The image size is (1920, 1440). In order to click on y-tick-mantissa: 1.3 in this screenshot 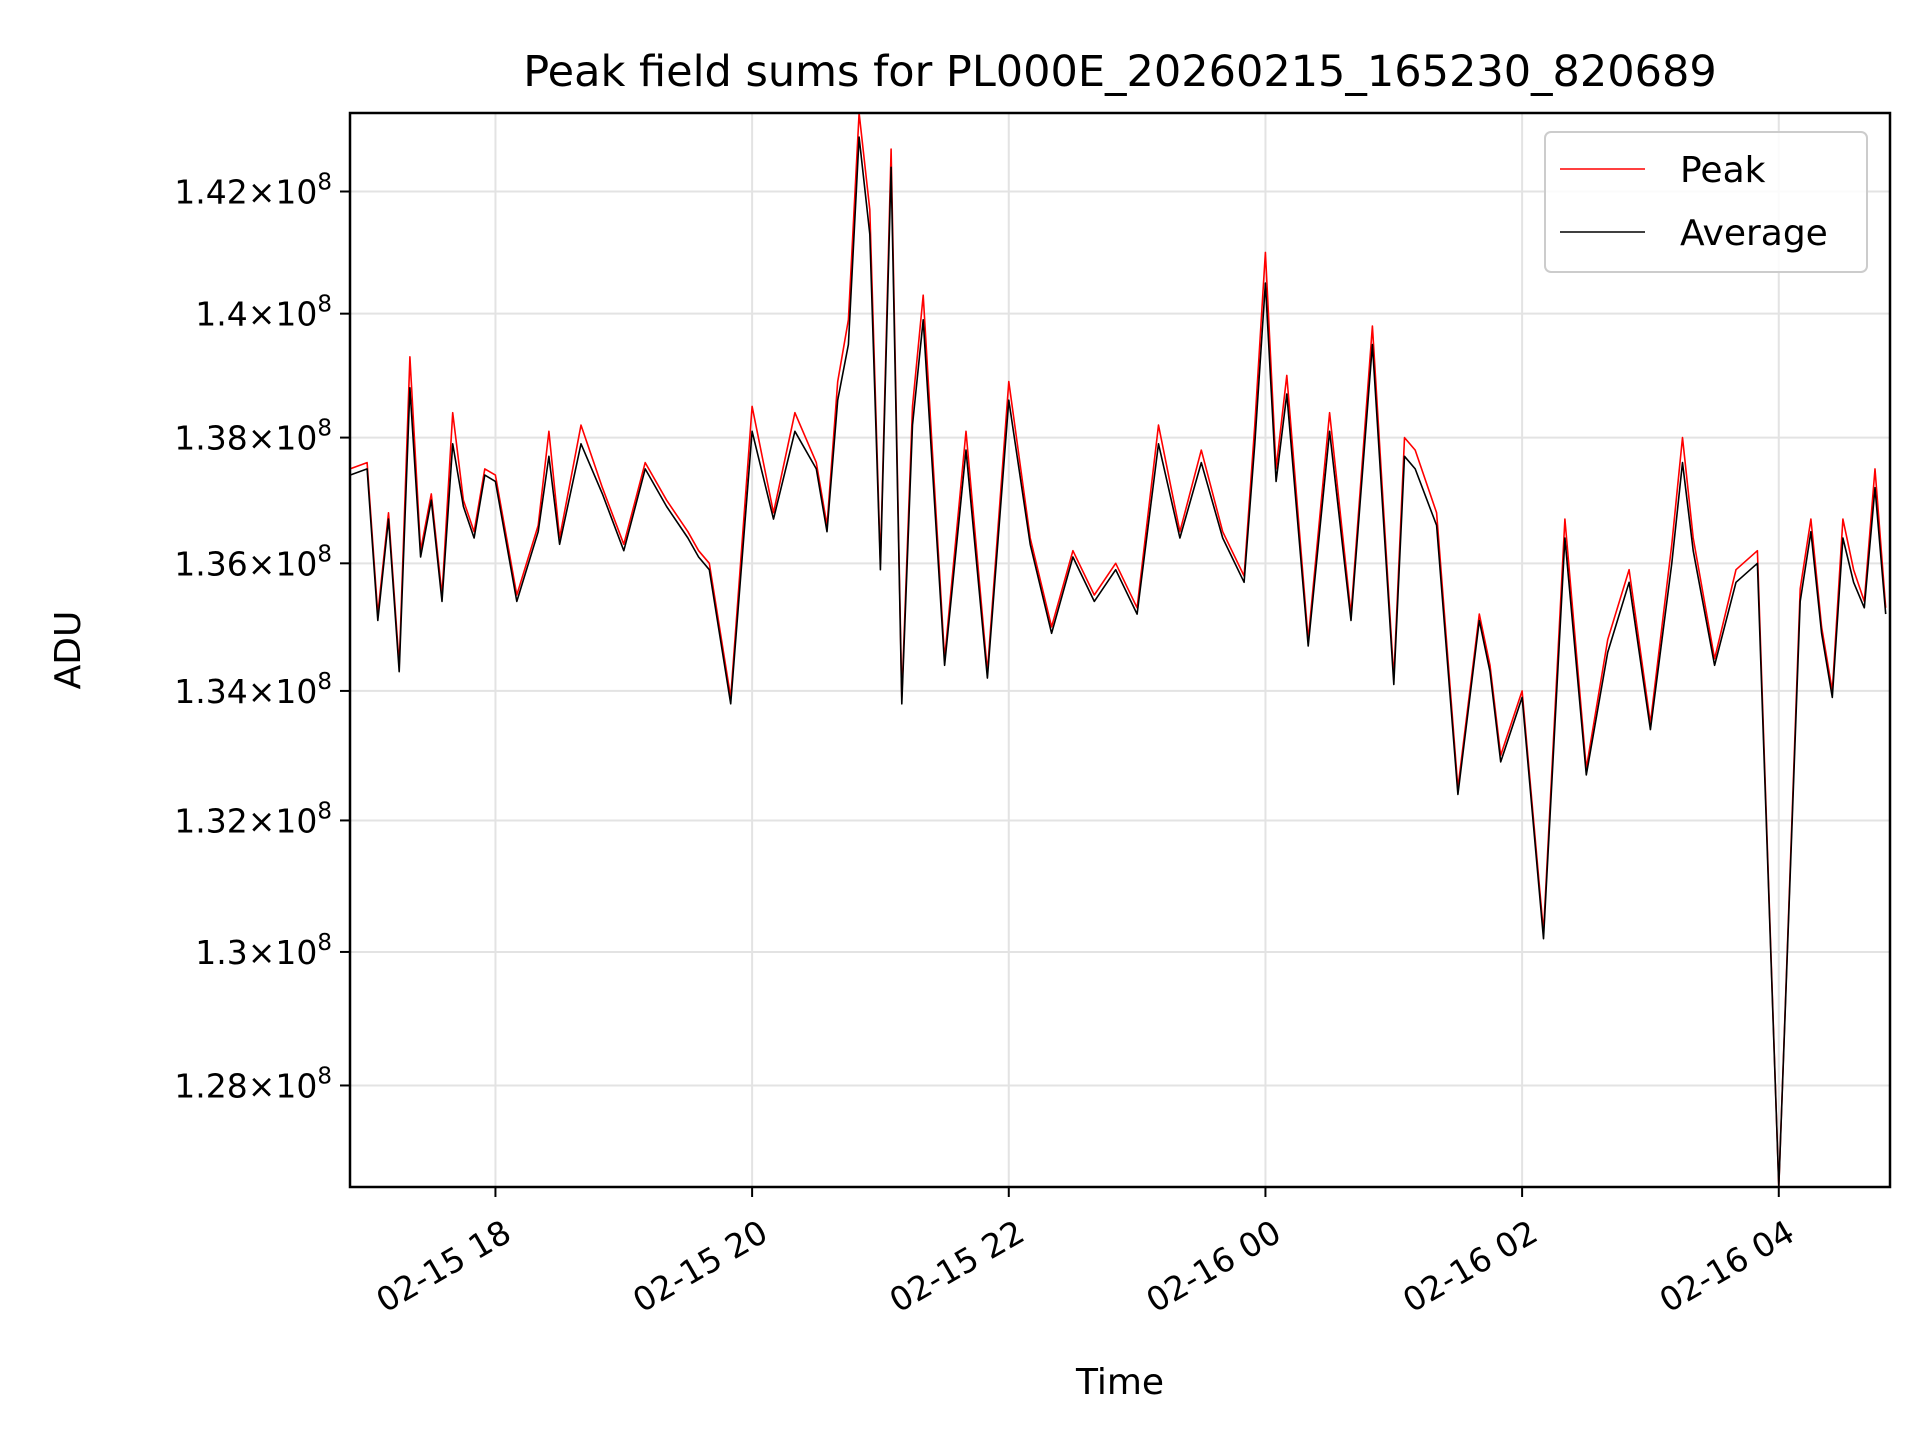, I will do `click(221, 952)`.